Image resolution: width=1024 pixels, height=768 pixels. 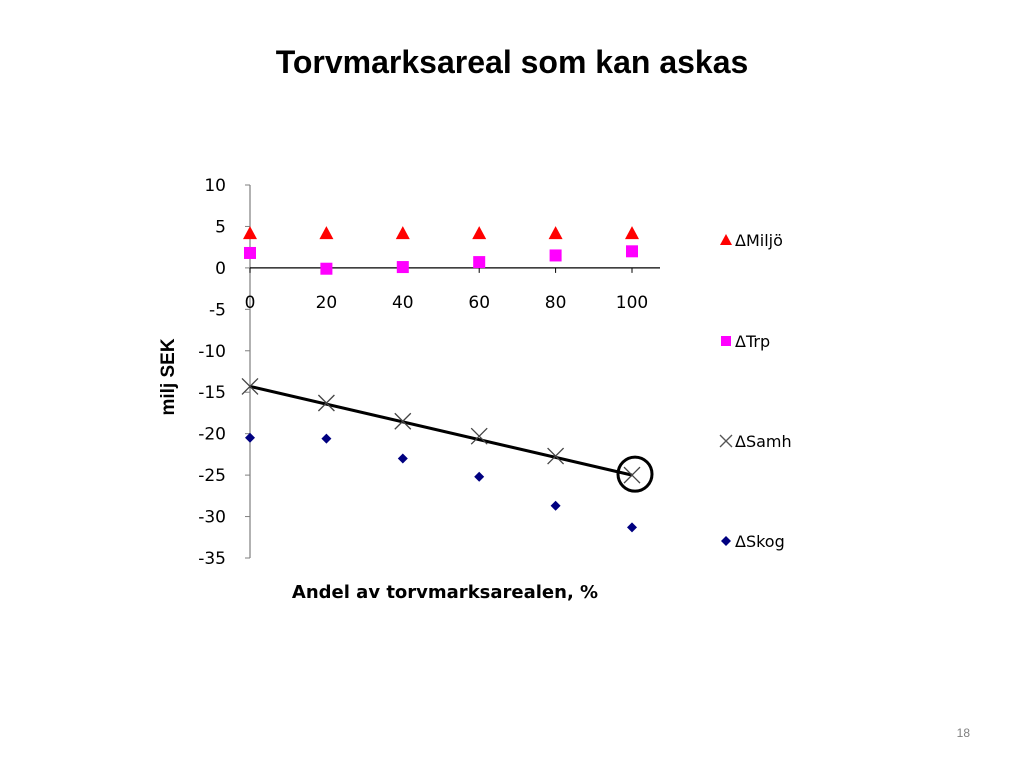 I want to click on y-tick-label: 0, so click(x=220, y=269).